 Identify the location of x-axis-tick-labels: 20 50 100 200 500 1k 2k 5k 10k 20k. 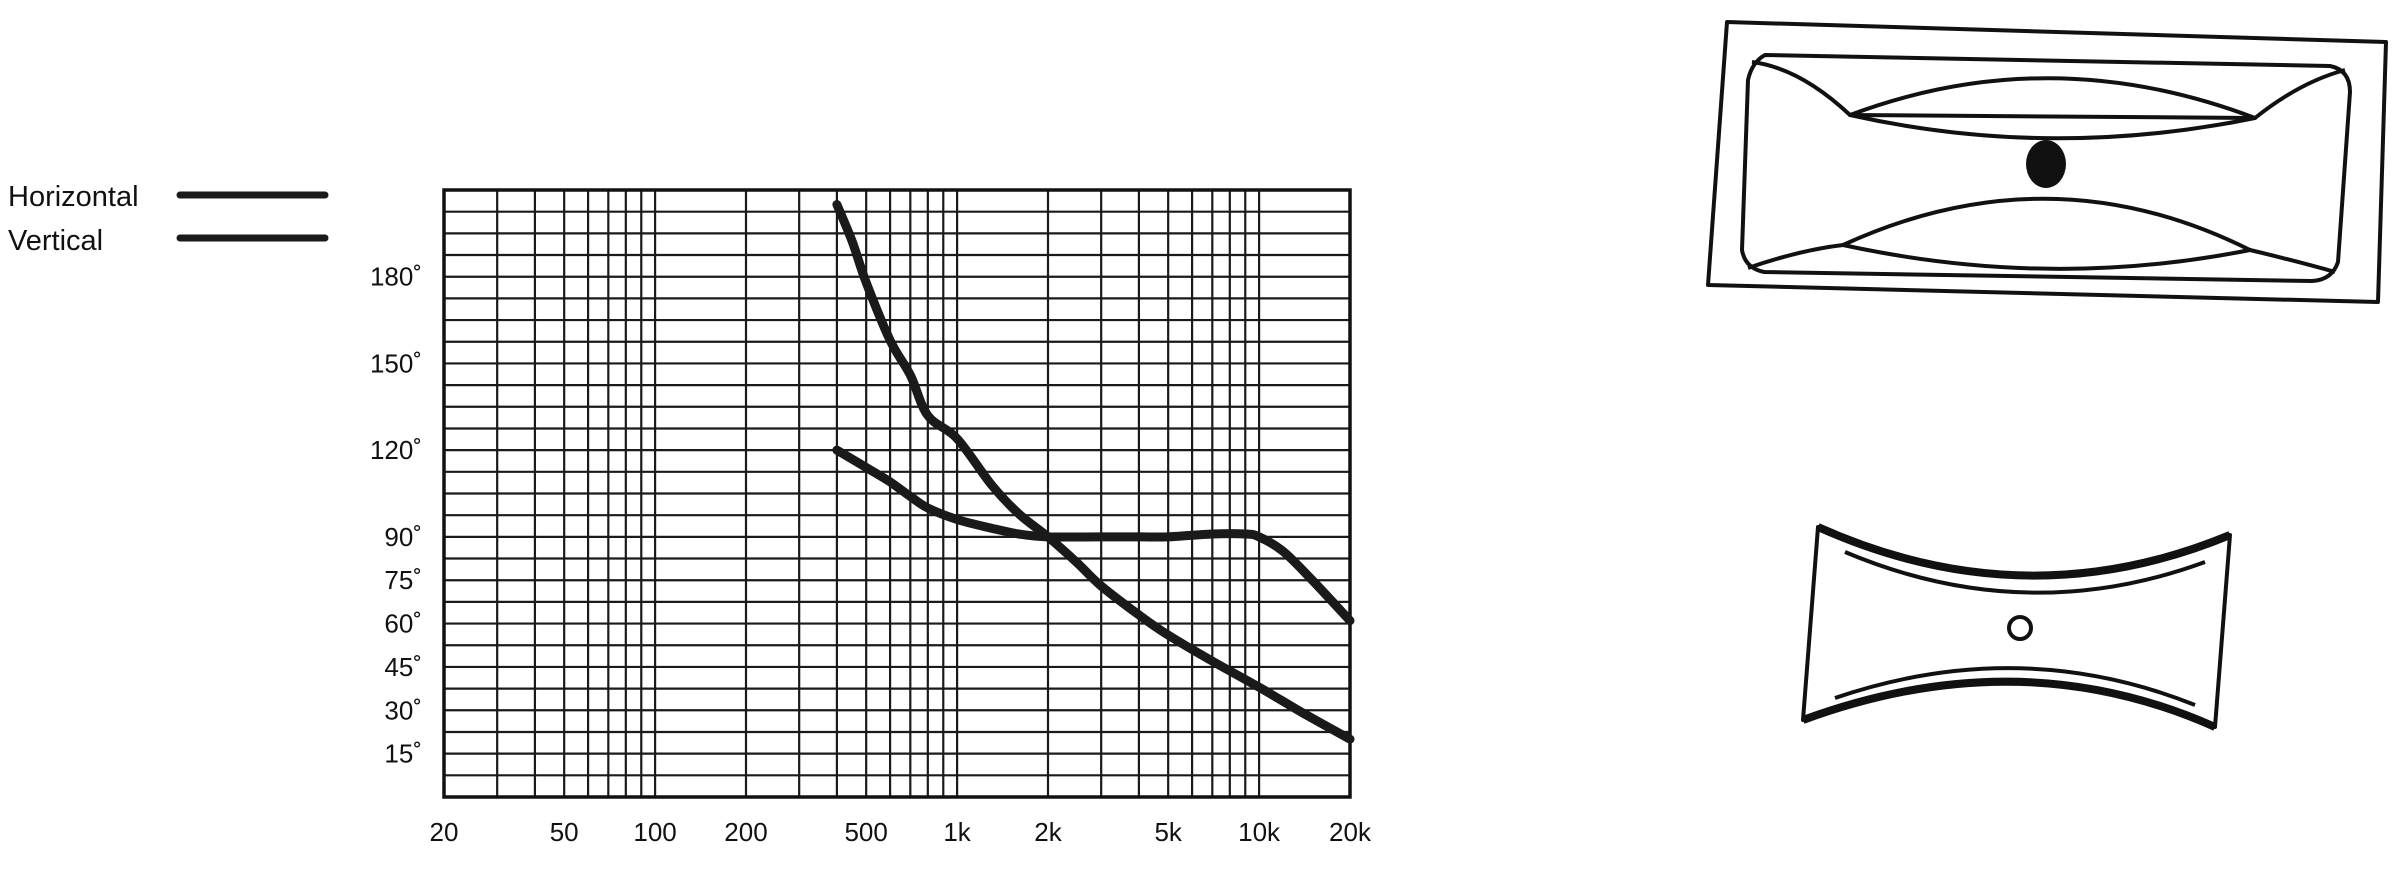
(901, 832).